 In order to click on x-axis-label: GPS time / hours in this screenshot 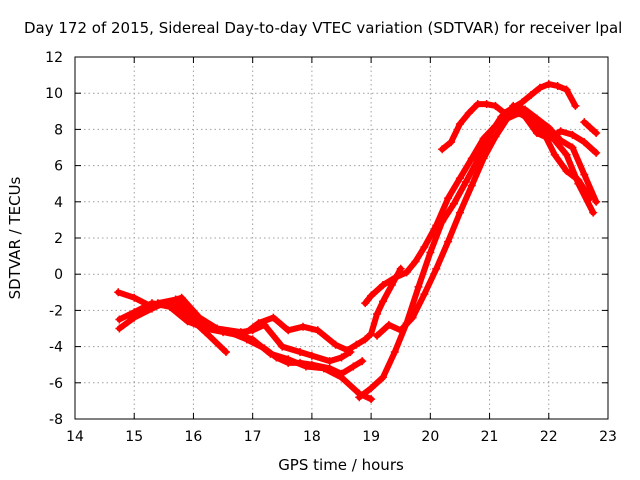, I will do `click(341, 465)`.